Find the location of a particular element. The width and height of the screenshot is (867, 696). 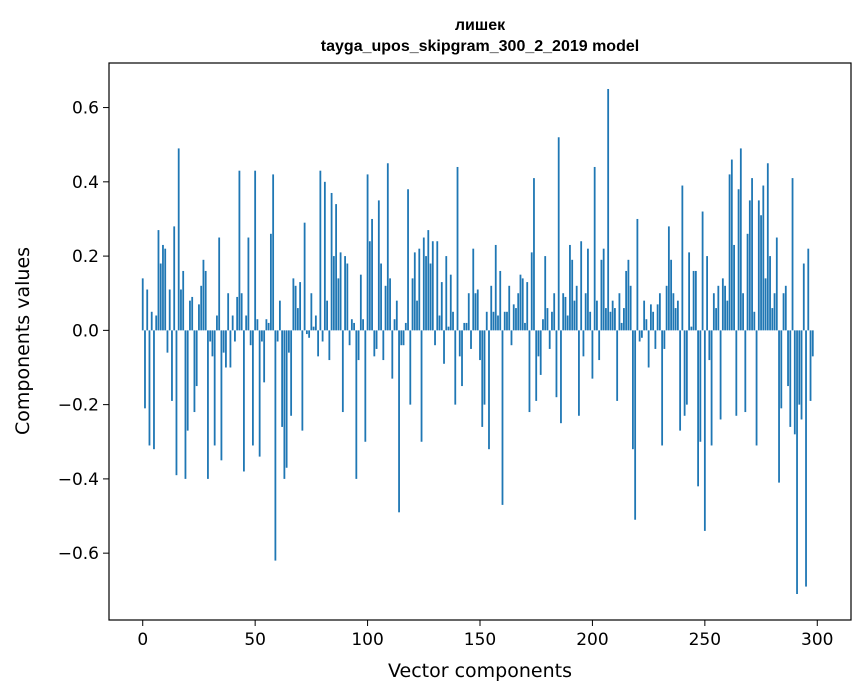

x-tick-label: 300 is located at coordinates (817, 640).